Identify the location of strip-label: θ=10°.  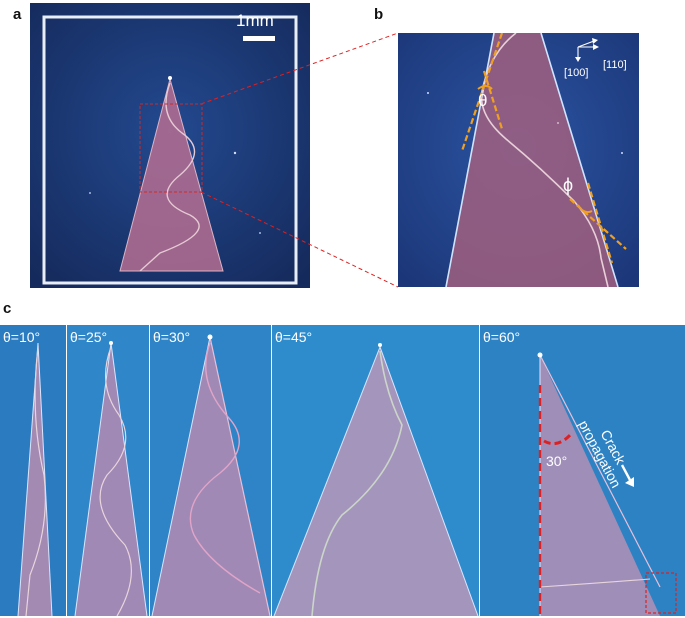
(22, 337).